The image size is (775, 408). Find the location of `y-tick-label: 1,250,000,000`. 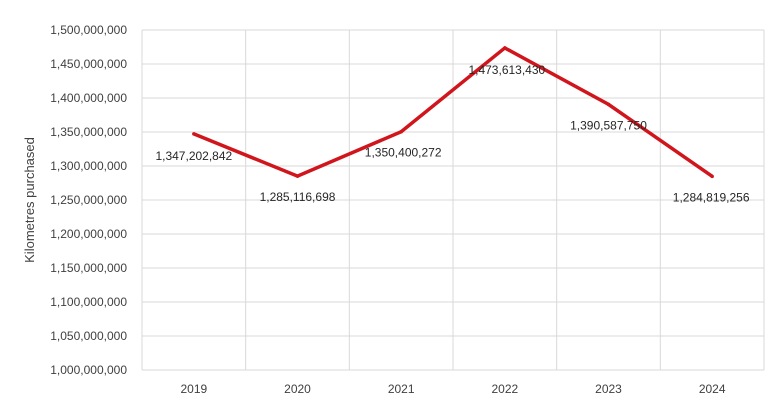

y-tick-label: 1,250,000,000 is located at coordinates (88, 200).